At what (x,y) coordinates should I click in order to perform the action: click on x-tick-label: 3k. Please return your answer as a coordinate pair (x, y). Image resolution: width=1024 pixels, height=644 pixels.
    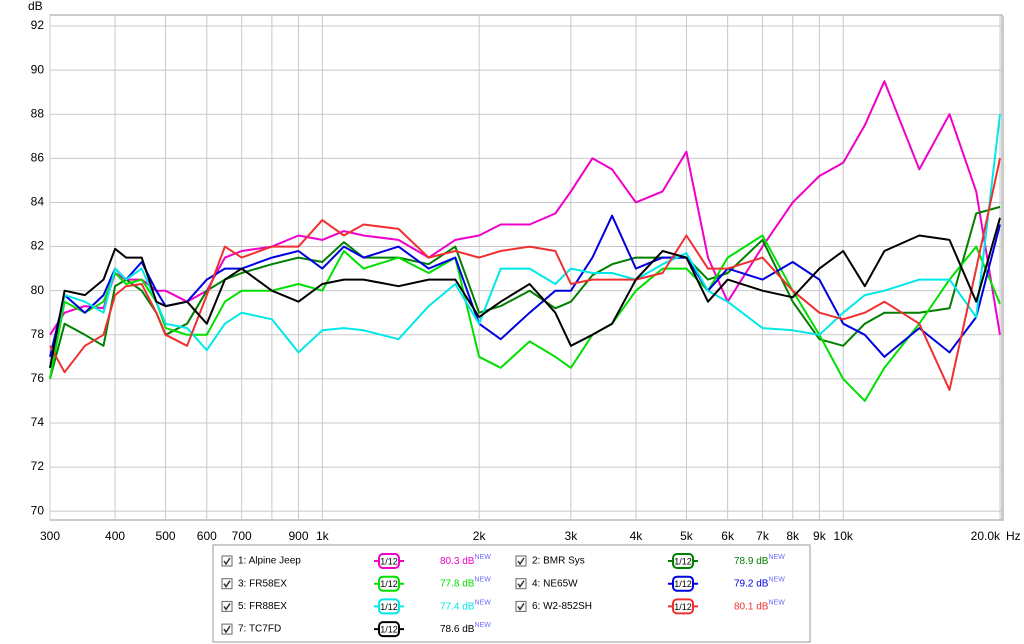
    Looking at the image, I should click on (572, 536).